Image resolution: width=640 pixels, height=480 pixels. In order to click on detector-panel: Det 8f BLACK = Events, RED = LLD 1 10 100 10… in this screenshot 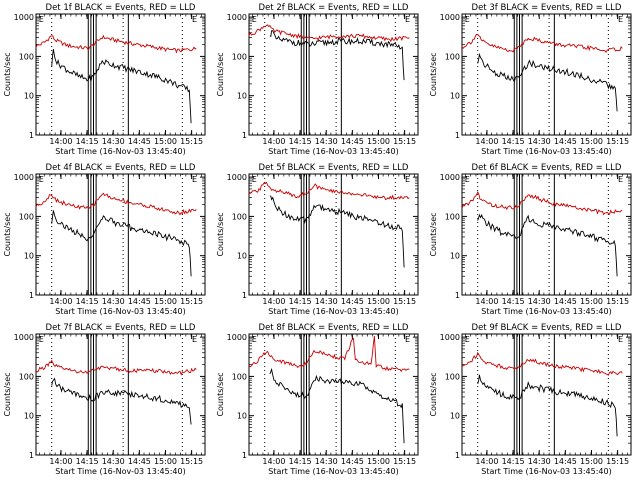, I will do `click(319, 400)`.